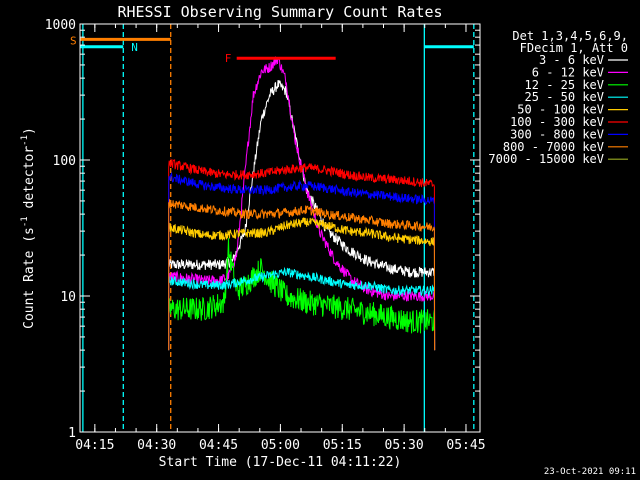 This screenshot has height=480, width=640. Describe the element at coordinates (557, 134) in the screenshot. I see `legend-entry-6: 300 - 800 keV` at that location.